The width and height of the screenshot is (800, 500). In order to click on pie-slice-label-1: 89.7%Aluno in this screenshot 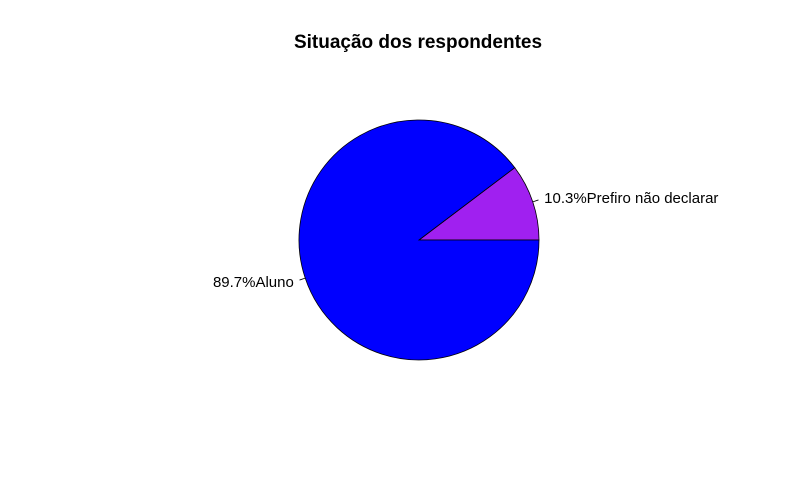, I will do `click(253, 282)`.